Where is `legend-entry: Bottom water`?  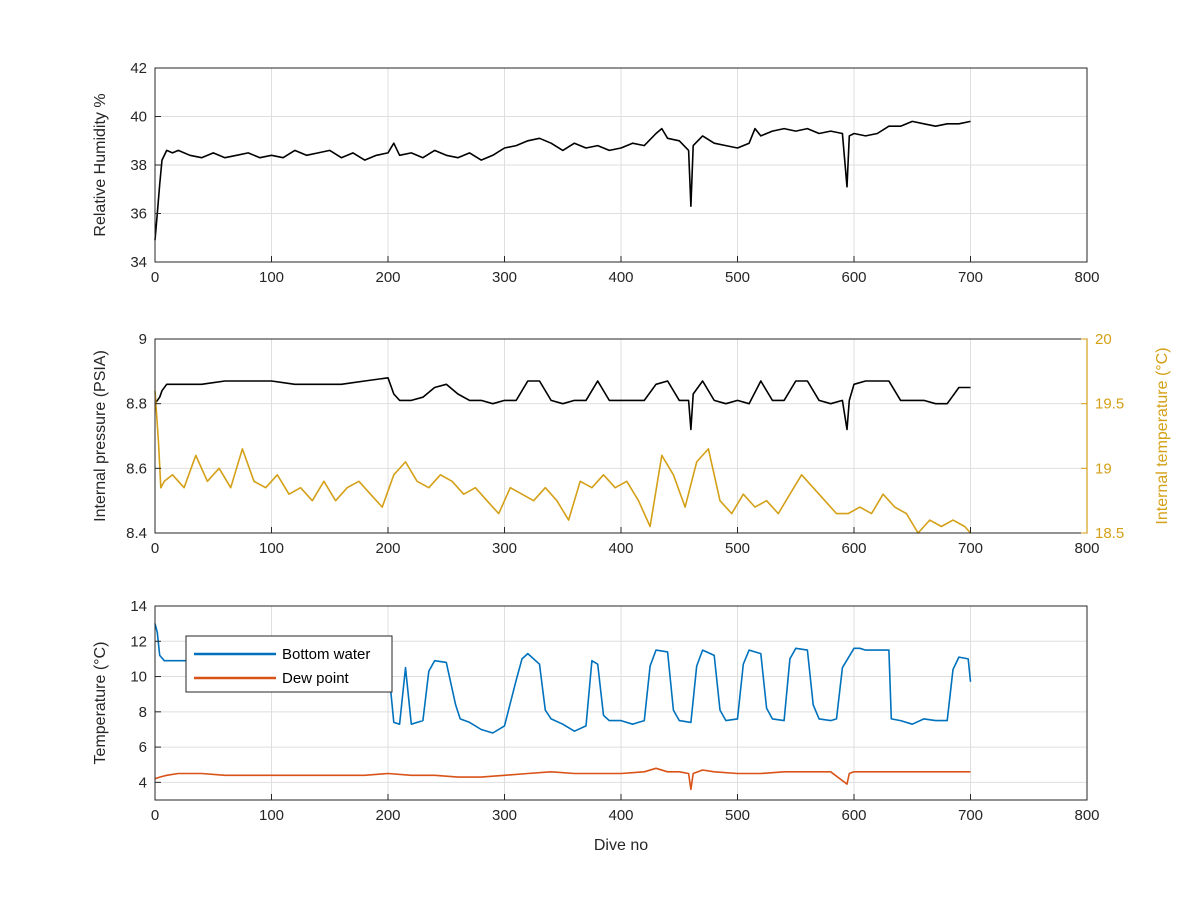
legend-entry: Bottom water is located at coordinates (326, 654).